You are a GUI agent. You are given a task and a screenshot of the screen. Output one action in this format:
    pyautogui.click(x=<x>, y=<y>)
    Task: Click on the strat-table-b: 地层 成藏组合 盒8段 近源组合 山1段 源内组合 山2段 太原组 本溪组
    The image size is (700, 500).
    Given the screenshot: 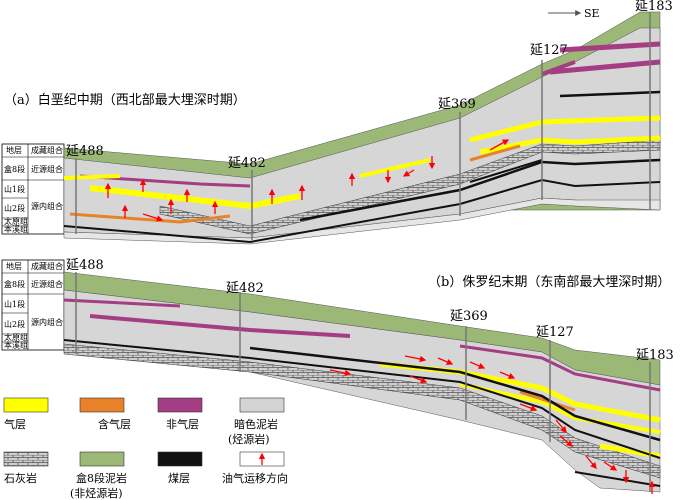 What is the action you would take?
    pyautogui.click(x=33, y=305)
    